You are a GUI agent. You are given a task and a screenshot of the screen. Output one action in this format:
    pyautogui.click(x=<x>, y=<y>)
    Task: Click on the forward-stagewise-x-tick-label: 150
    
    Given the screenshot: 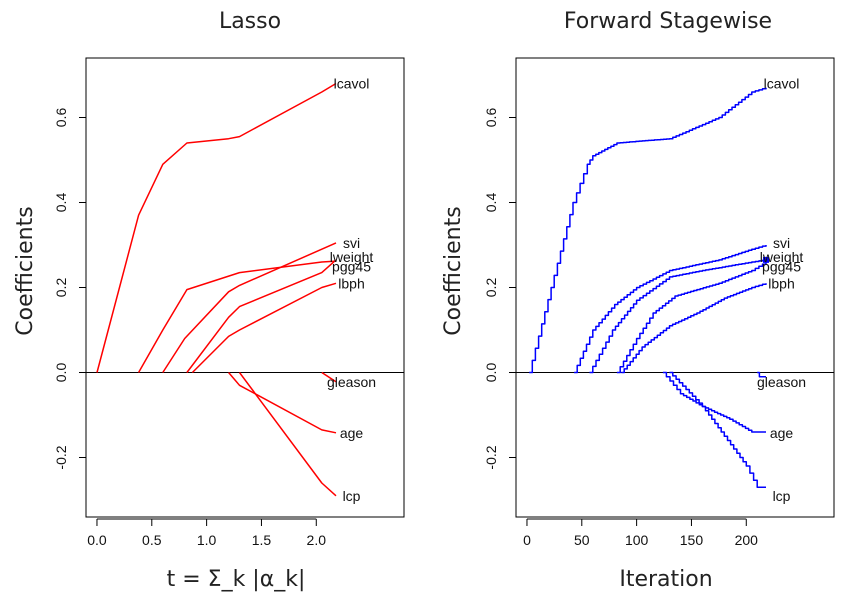 What is the action you would take?
    pyautogui.click(x=692, y=540)
    